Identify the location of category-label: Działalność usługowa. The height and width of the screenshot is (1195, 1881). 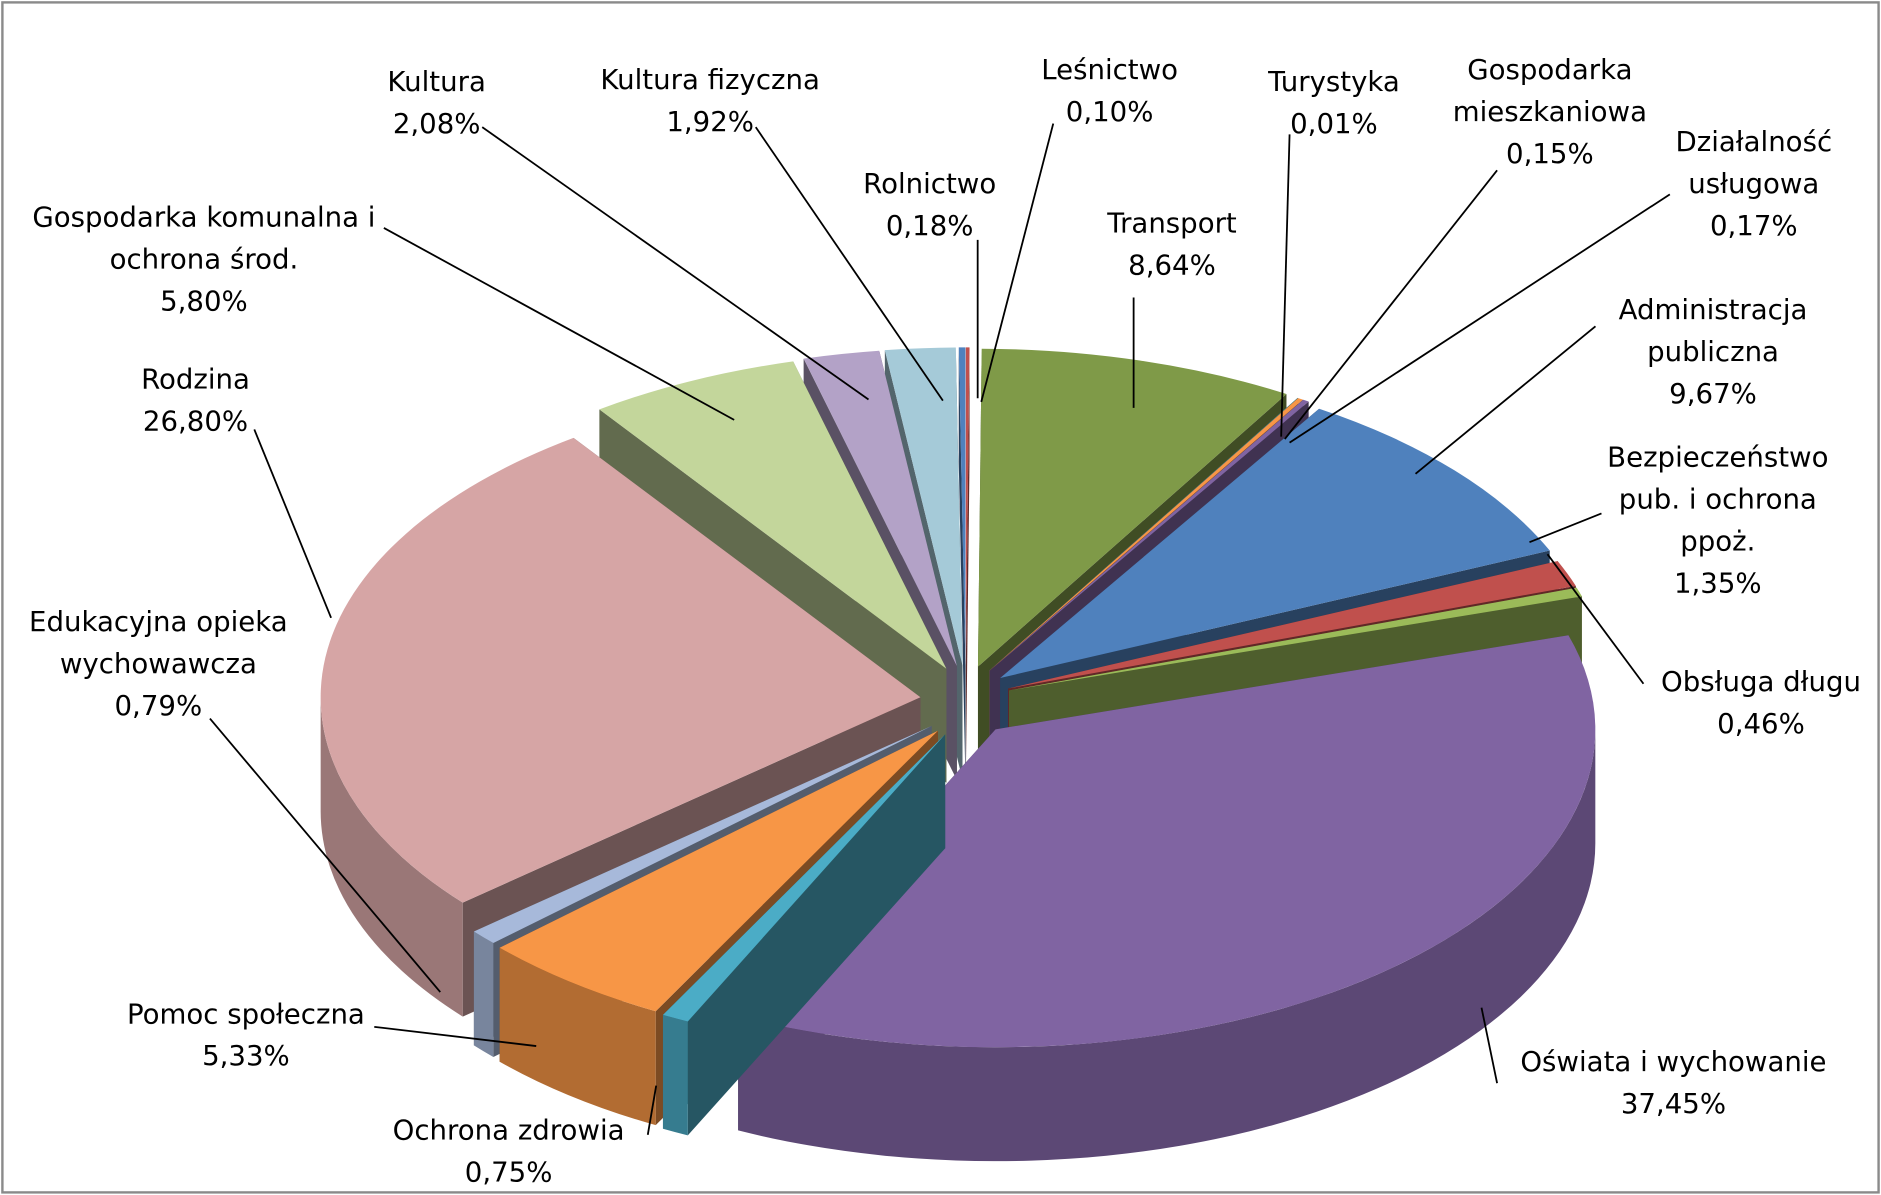
(1754, 164).